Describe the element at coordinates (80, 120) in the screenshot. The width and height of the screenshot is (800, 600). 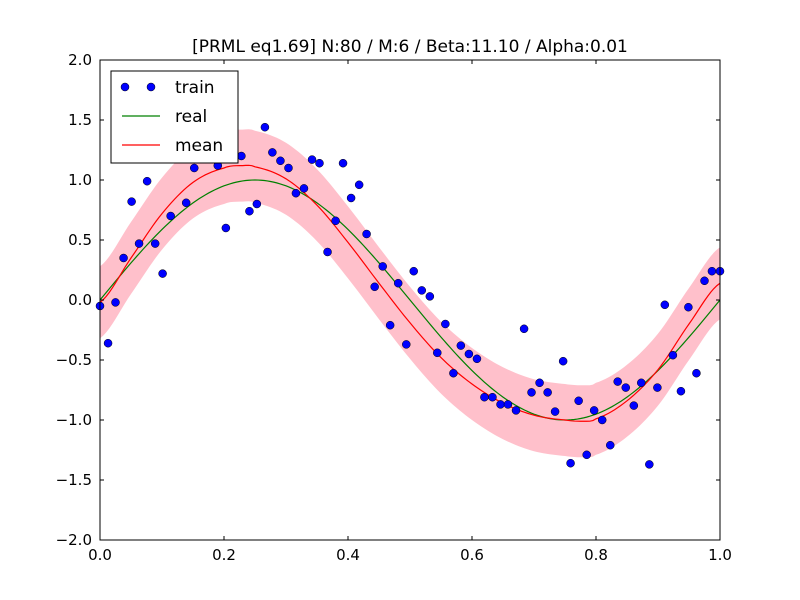
I see `y-tick-label: 1.5` at that location.